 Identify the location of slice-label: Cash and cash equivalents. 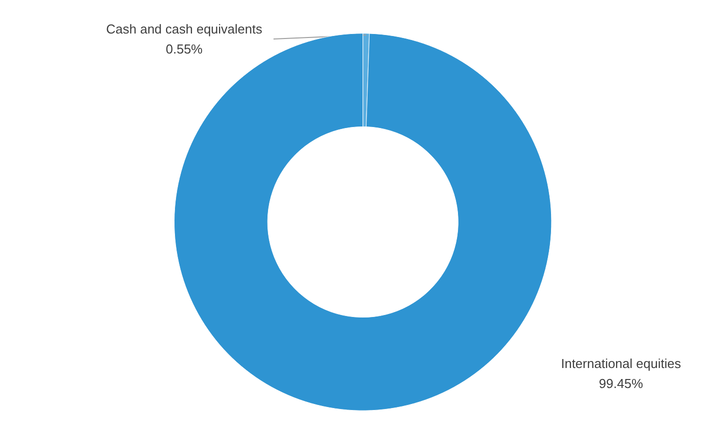
(184, 29).